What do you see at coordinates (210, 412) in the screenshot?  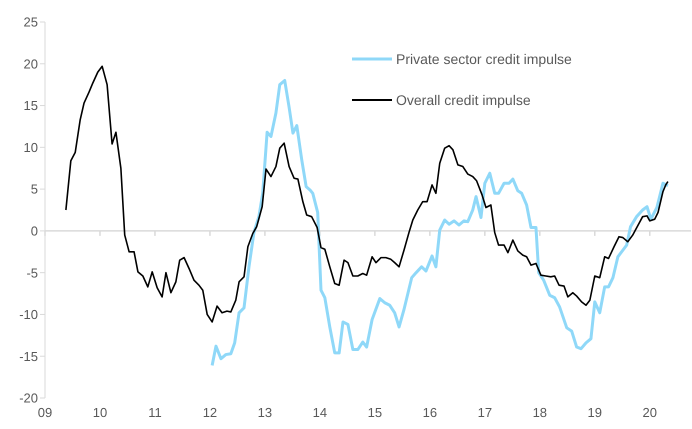 I see `x-tick-label: 12` at bounding box center [210, 412].